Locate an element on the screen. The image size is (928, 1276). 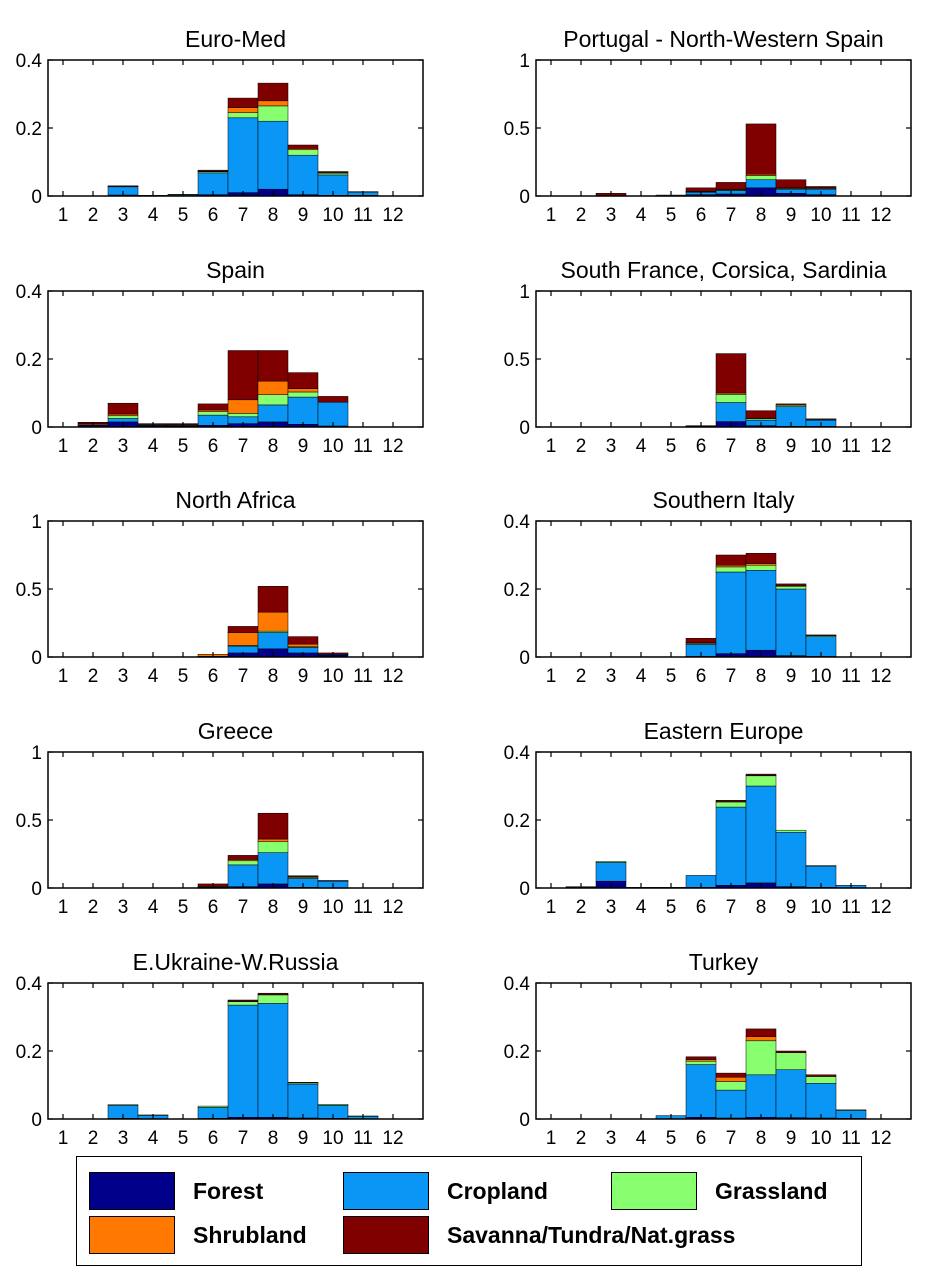
legend-swatch-shrubland is located at coordinates (132, 1235).